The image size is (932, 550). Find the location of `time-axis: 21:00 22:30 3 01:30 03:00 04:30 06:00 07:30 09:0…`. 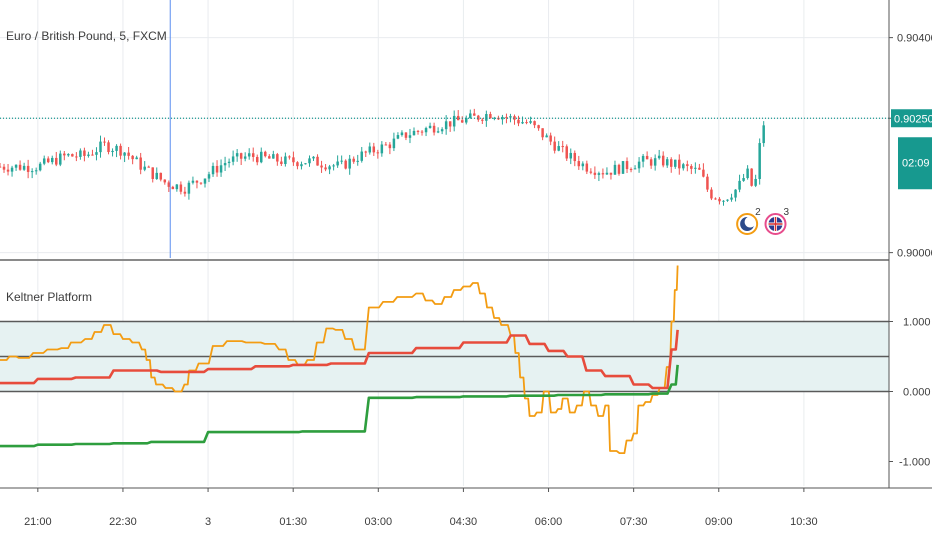

time-axis: 21:00 22:30 3 01:30 03:00 04:30 06:00 07:30 09:0… is located at coordinates (421, 508).